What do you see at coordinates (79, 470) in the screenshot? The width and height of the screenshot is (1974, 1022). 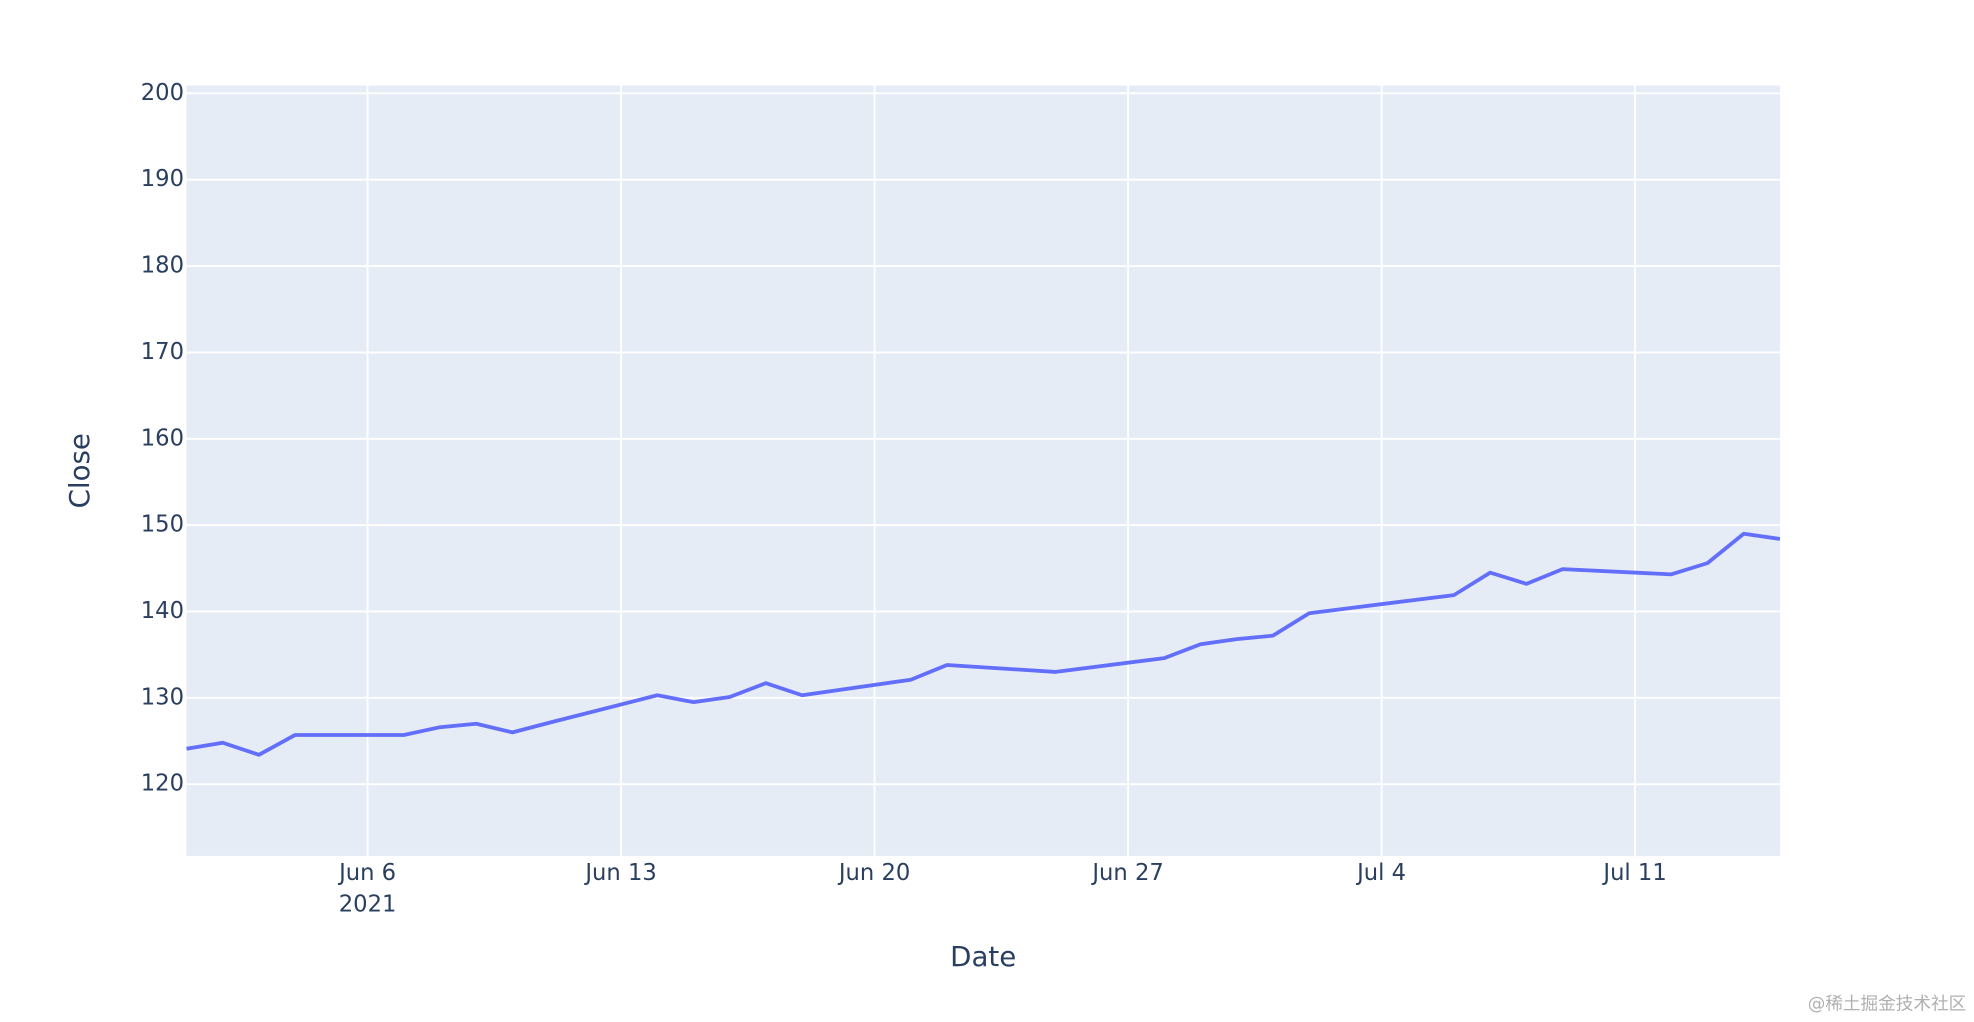 I see `y-axis-title: Close` at bounding box center [79, 470].